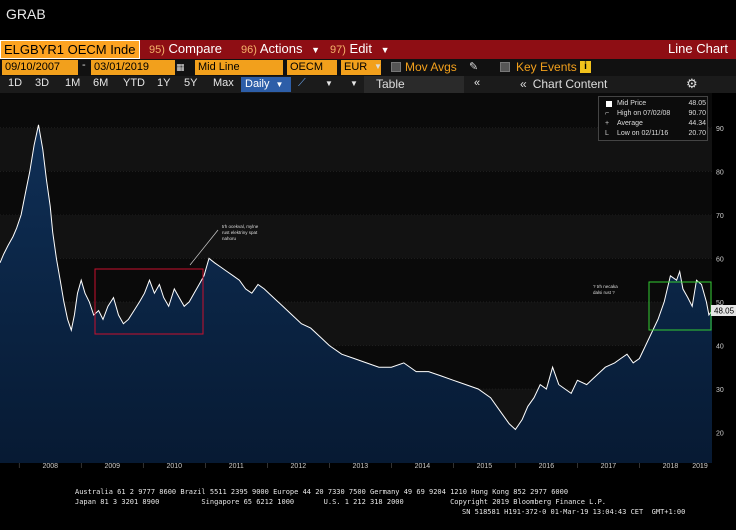  Describe the element at coordinates (70, 49) in the screenshot. I see `ticker-field: ELGBYR1 OECM Inde` at that location.